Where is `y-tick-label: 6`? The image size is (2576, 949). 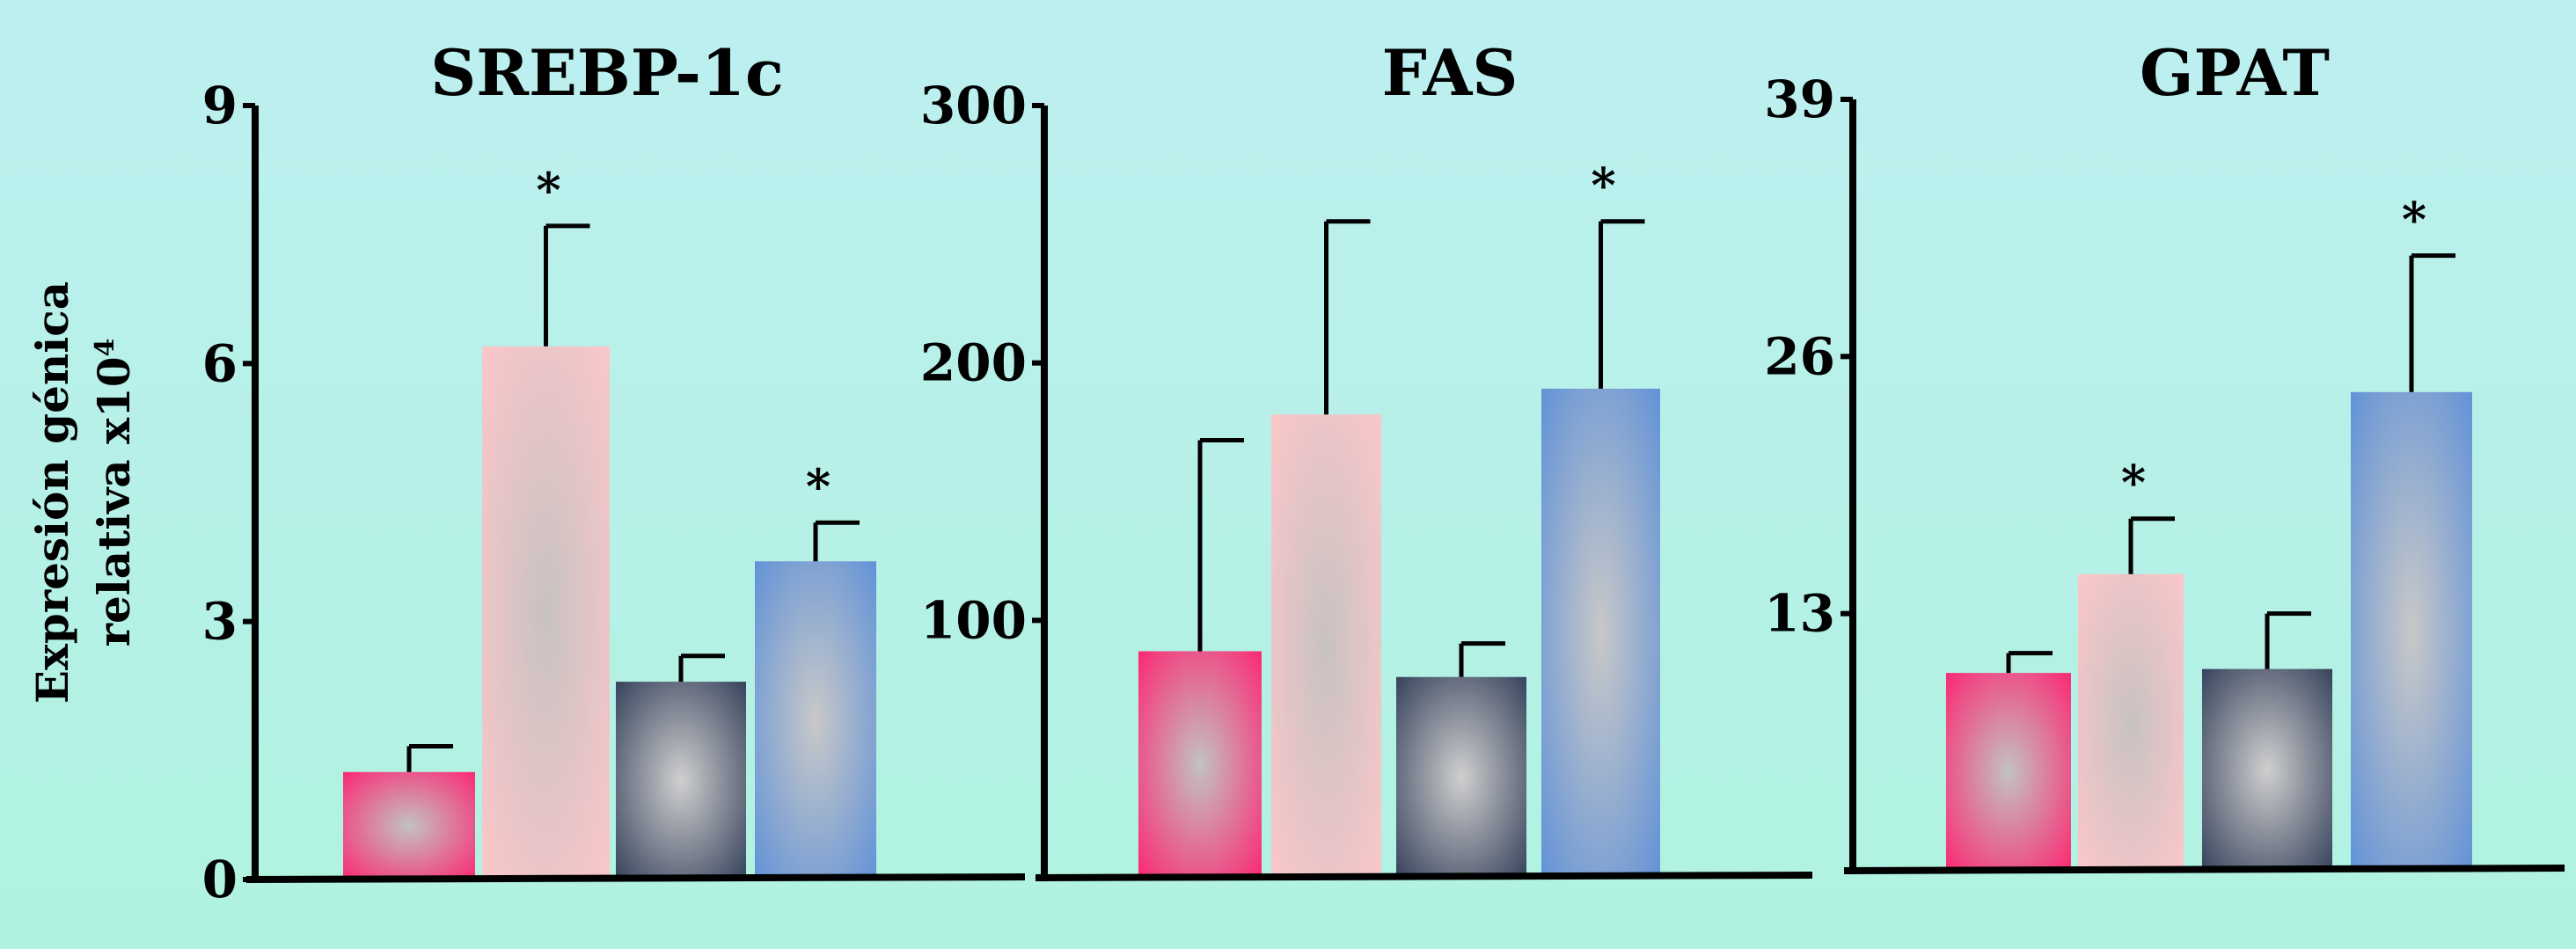
y-tick-label: 6 is located at coordinates (220, 363).